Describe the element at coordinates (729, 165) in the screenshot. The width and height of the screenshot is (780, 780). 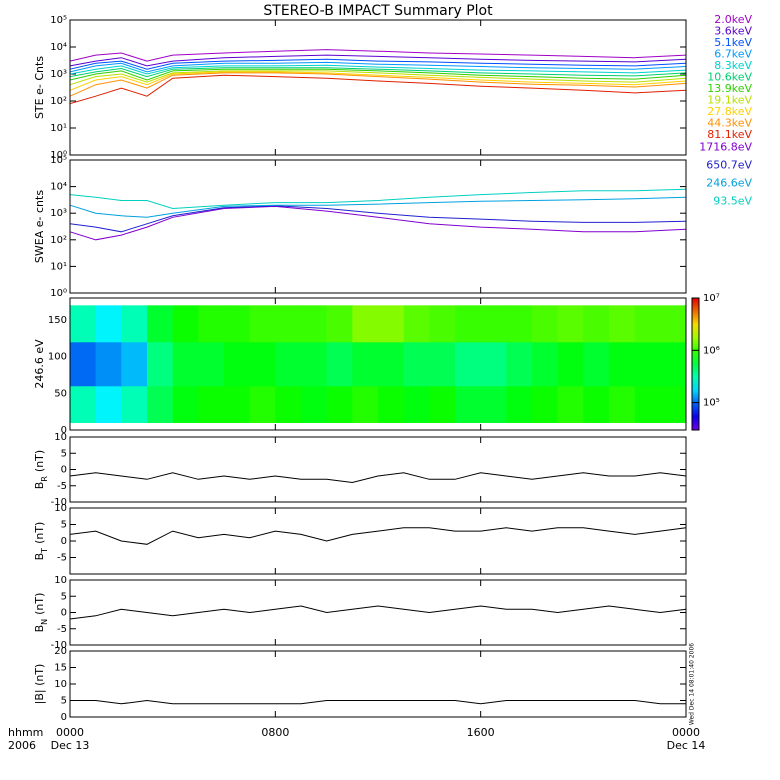
I see `legend-entry: 650.7eV` at that location.